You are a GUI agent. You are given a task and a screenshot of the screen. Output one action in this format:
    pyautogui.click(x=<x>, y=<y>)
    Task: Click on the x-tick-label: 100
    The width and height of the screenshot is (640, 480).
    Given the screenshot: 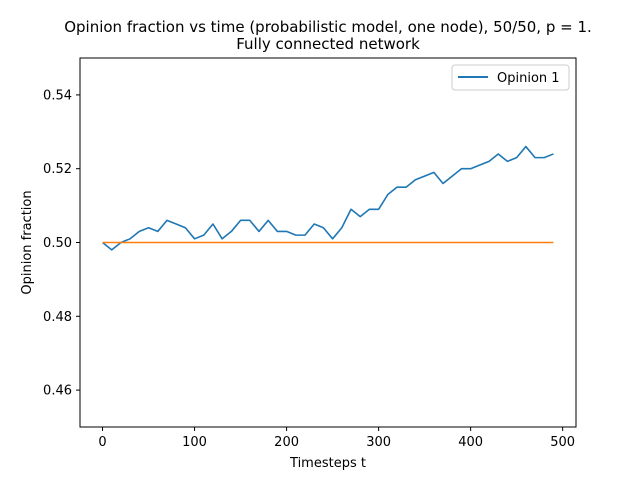 What is the action you would take?
    pyautogui.click(x=194, y=442)
    